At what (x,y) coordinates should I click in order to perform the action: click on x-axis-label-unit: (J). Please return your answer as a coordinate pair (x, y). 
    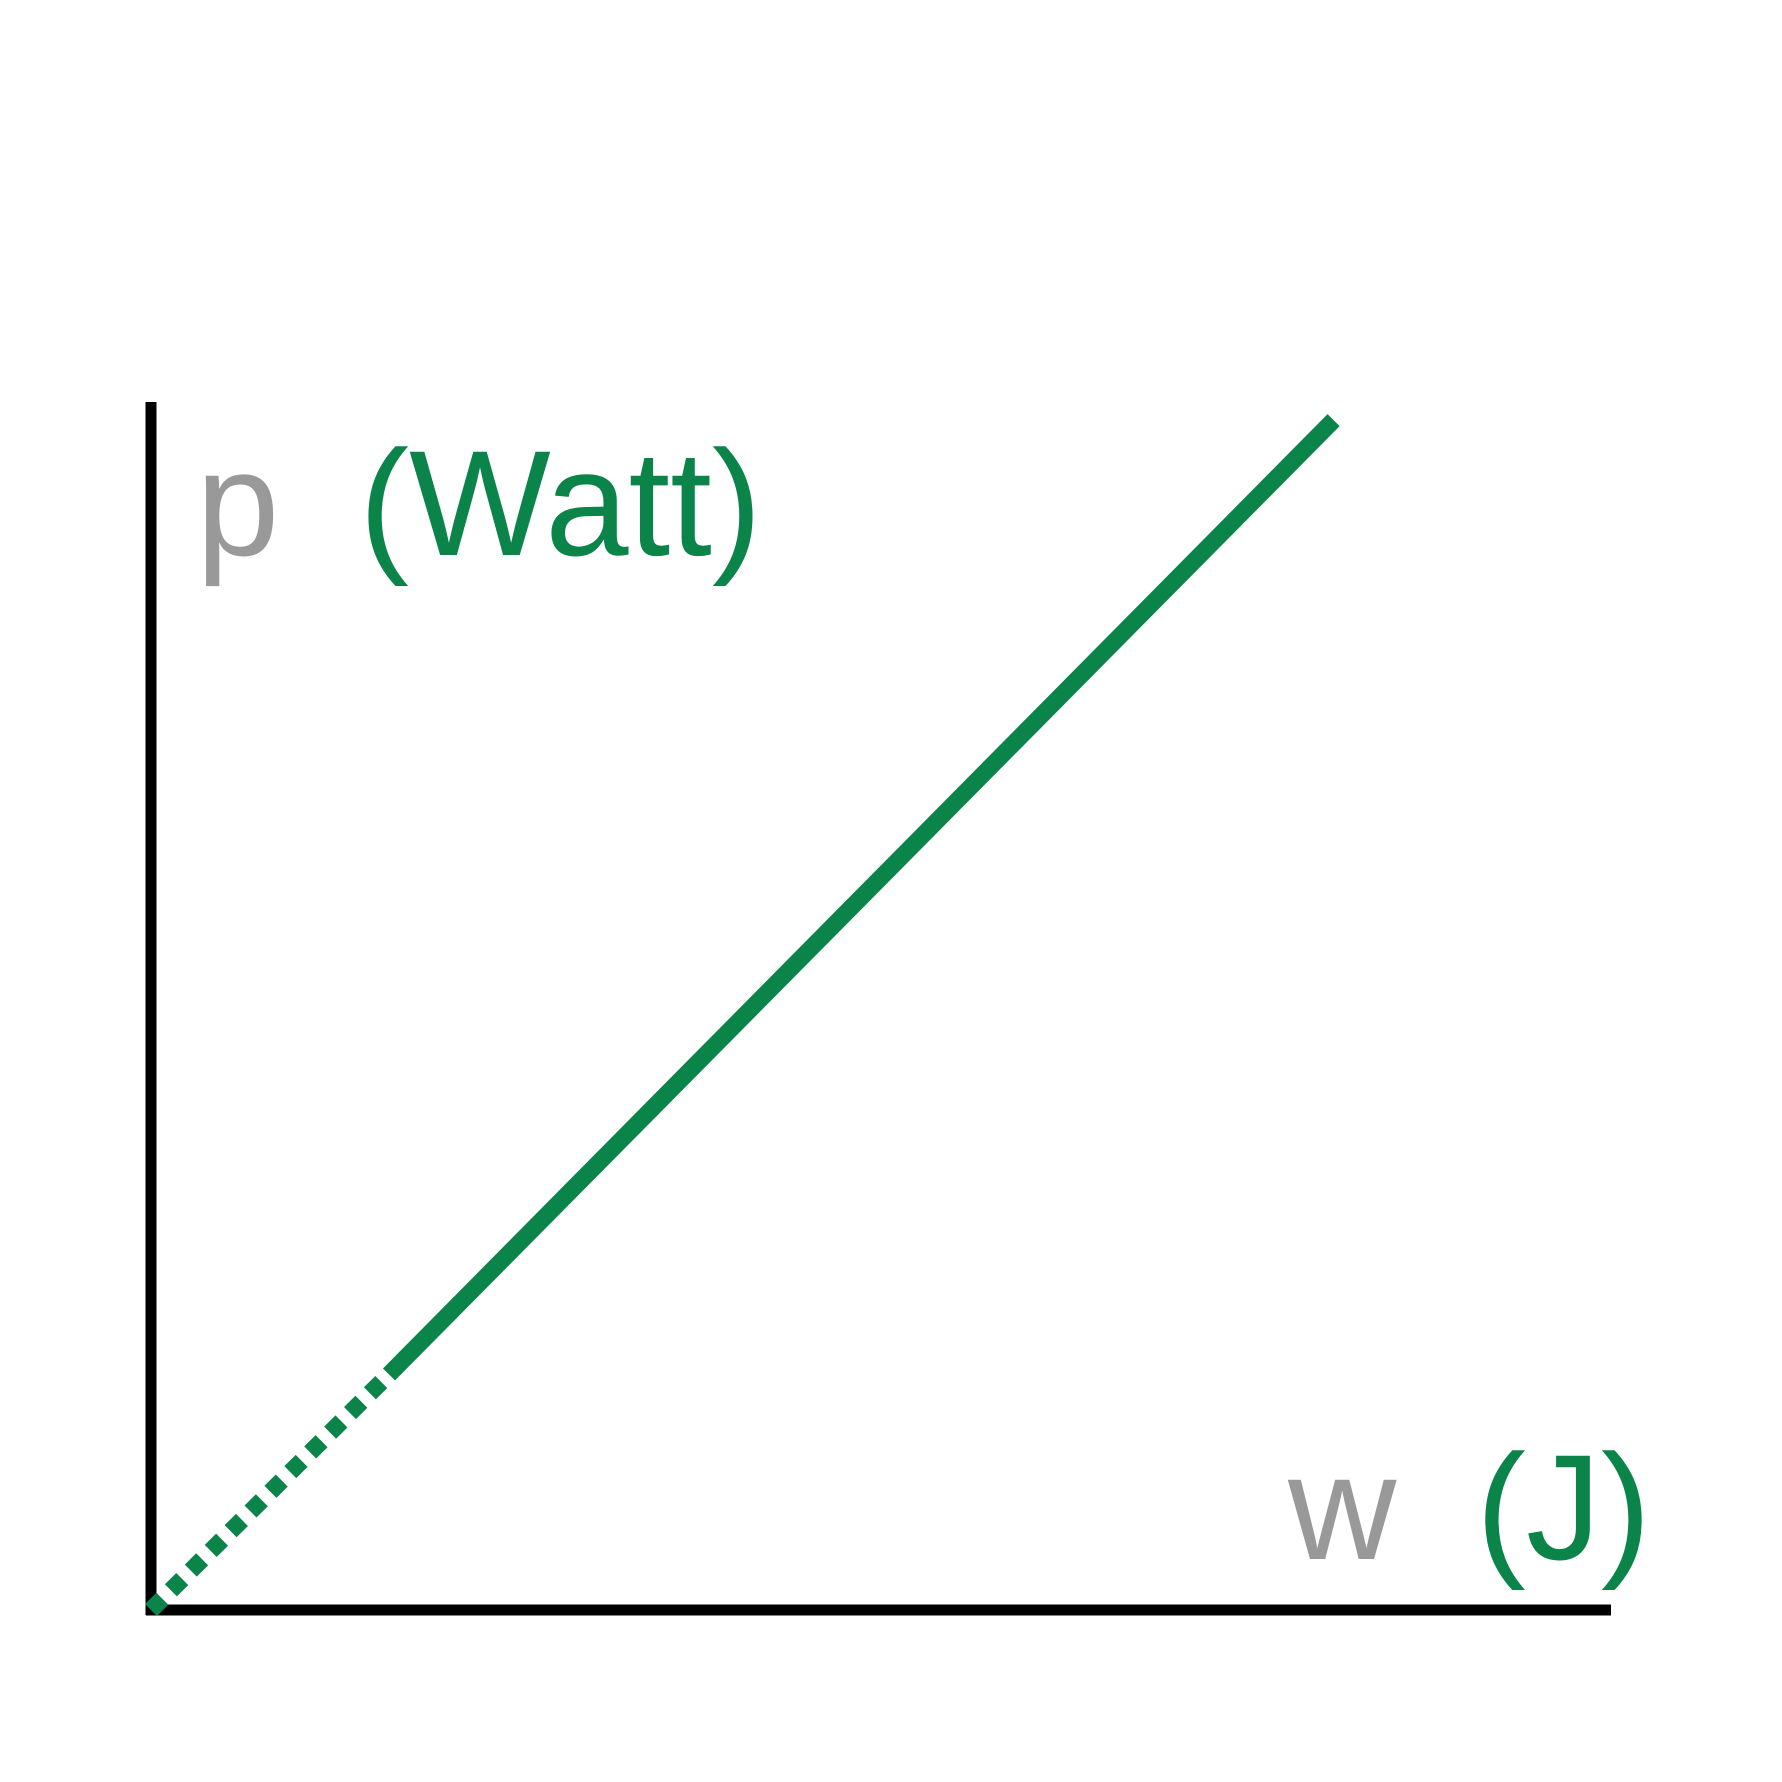
    Looking at the image, I should click on (1563, 1507).